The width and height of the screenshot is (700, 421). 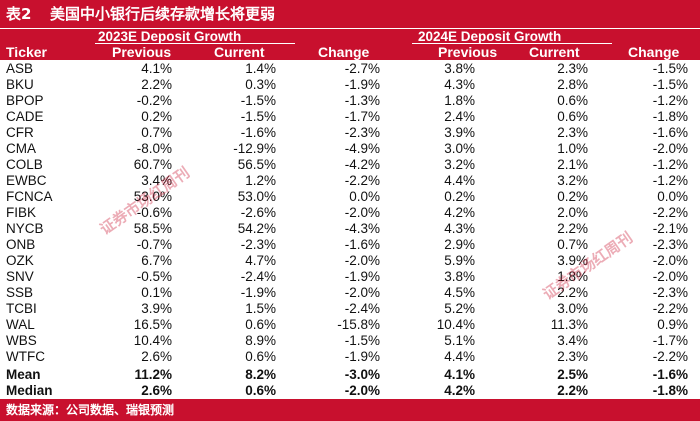 What do you see at coordinates (670, 132) in the screenshot?
I see `cell-change-2024: -1.6%` at bounding box center [670, 132].